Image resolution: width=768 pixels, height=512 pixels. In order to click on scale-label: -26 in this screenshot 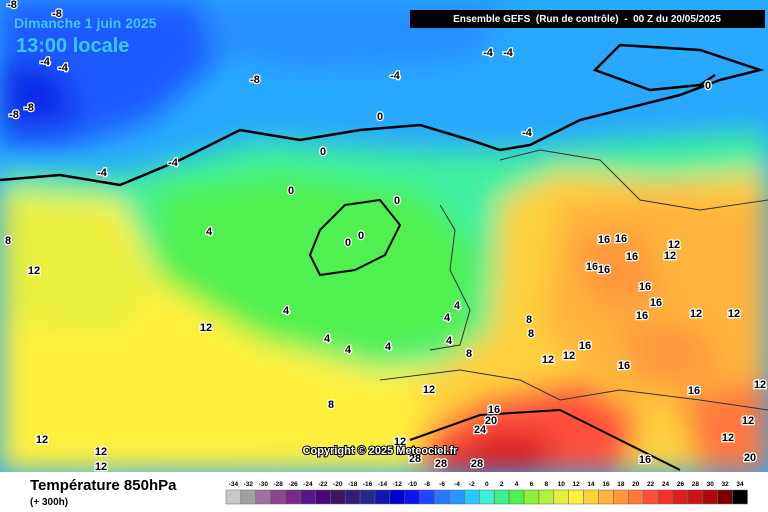, I will do `click(293, 484)`.